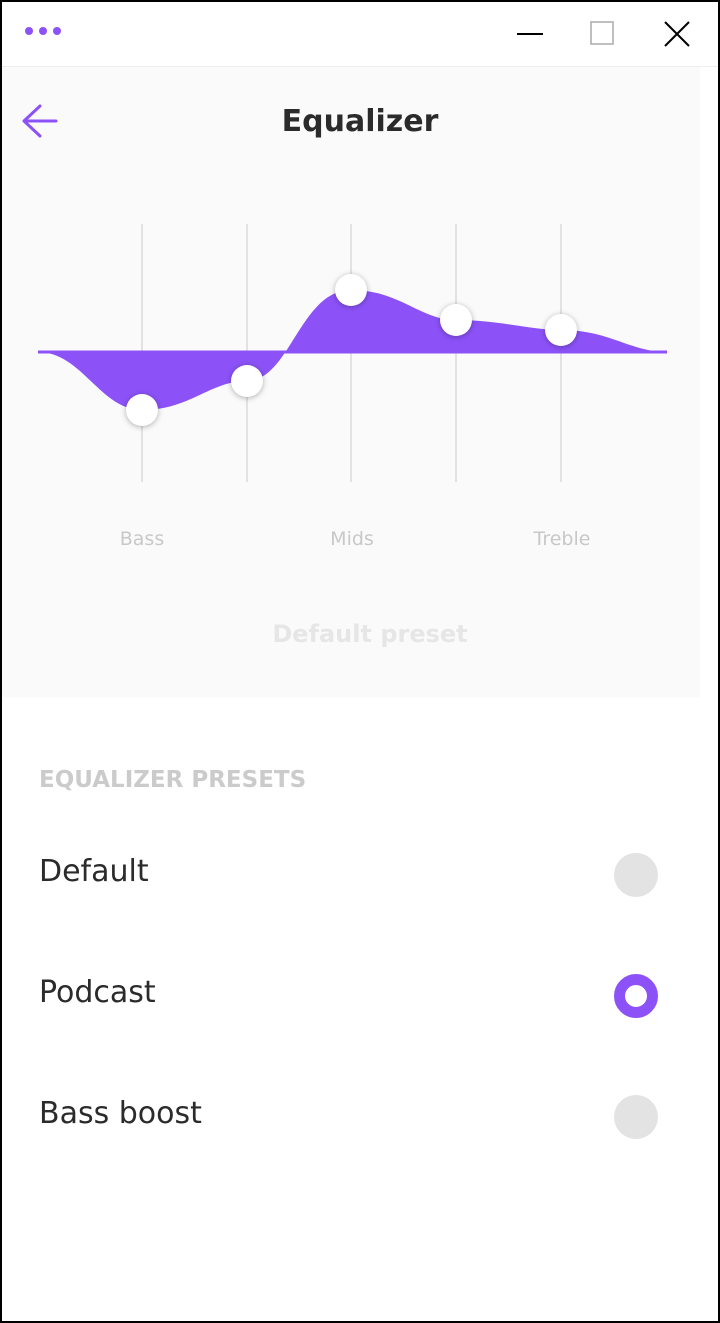  I want to click on title-bar, so click(360, 34).